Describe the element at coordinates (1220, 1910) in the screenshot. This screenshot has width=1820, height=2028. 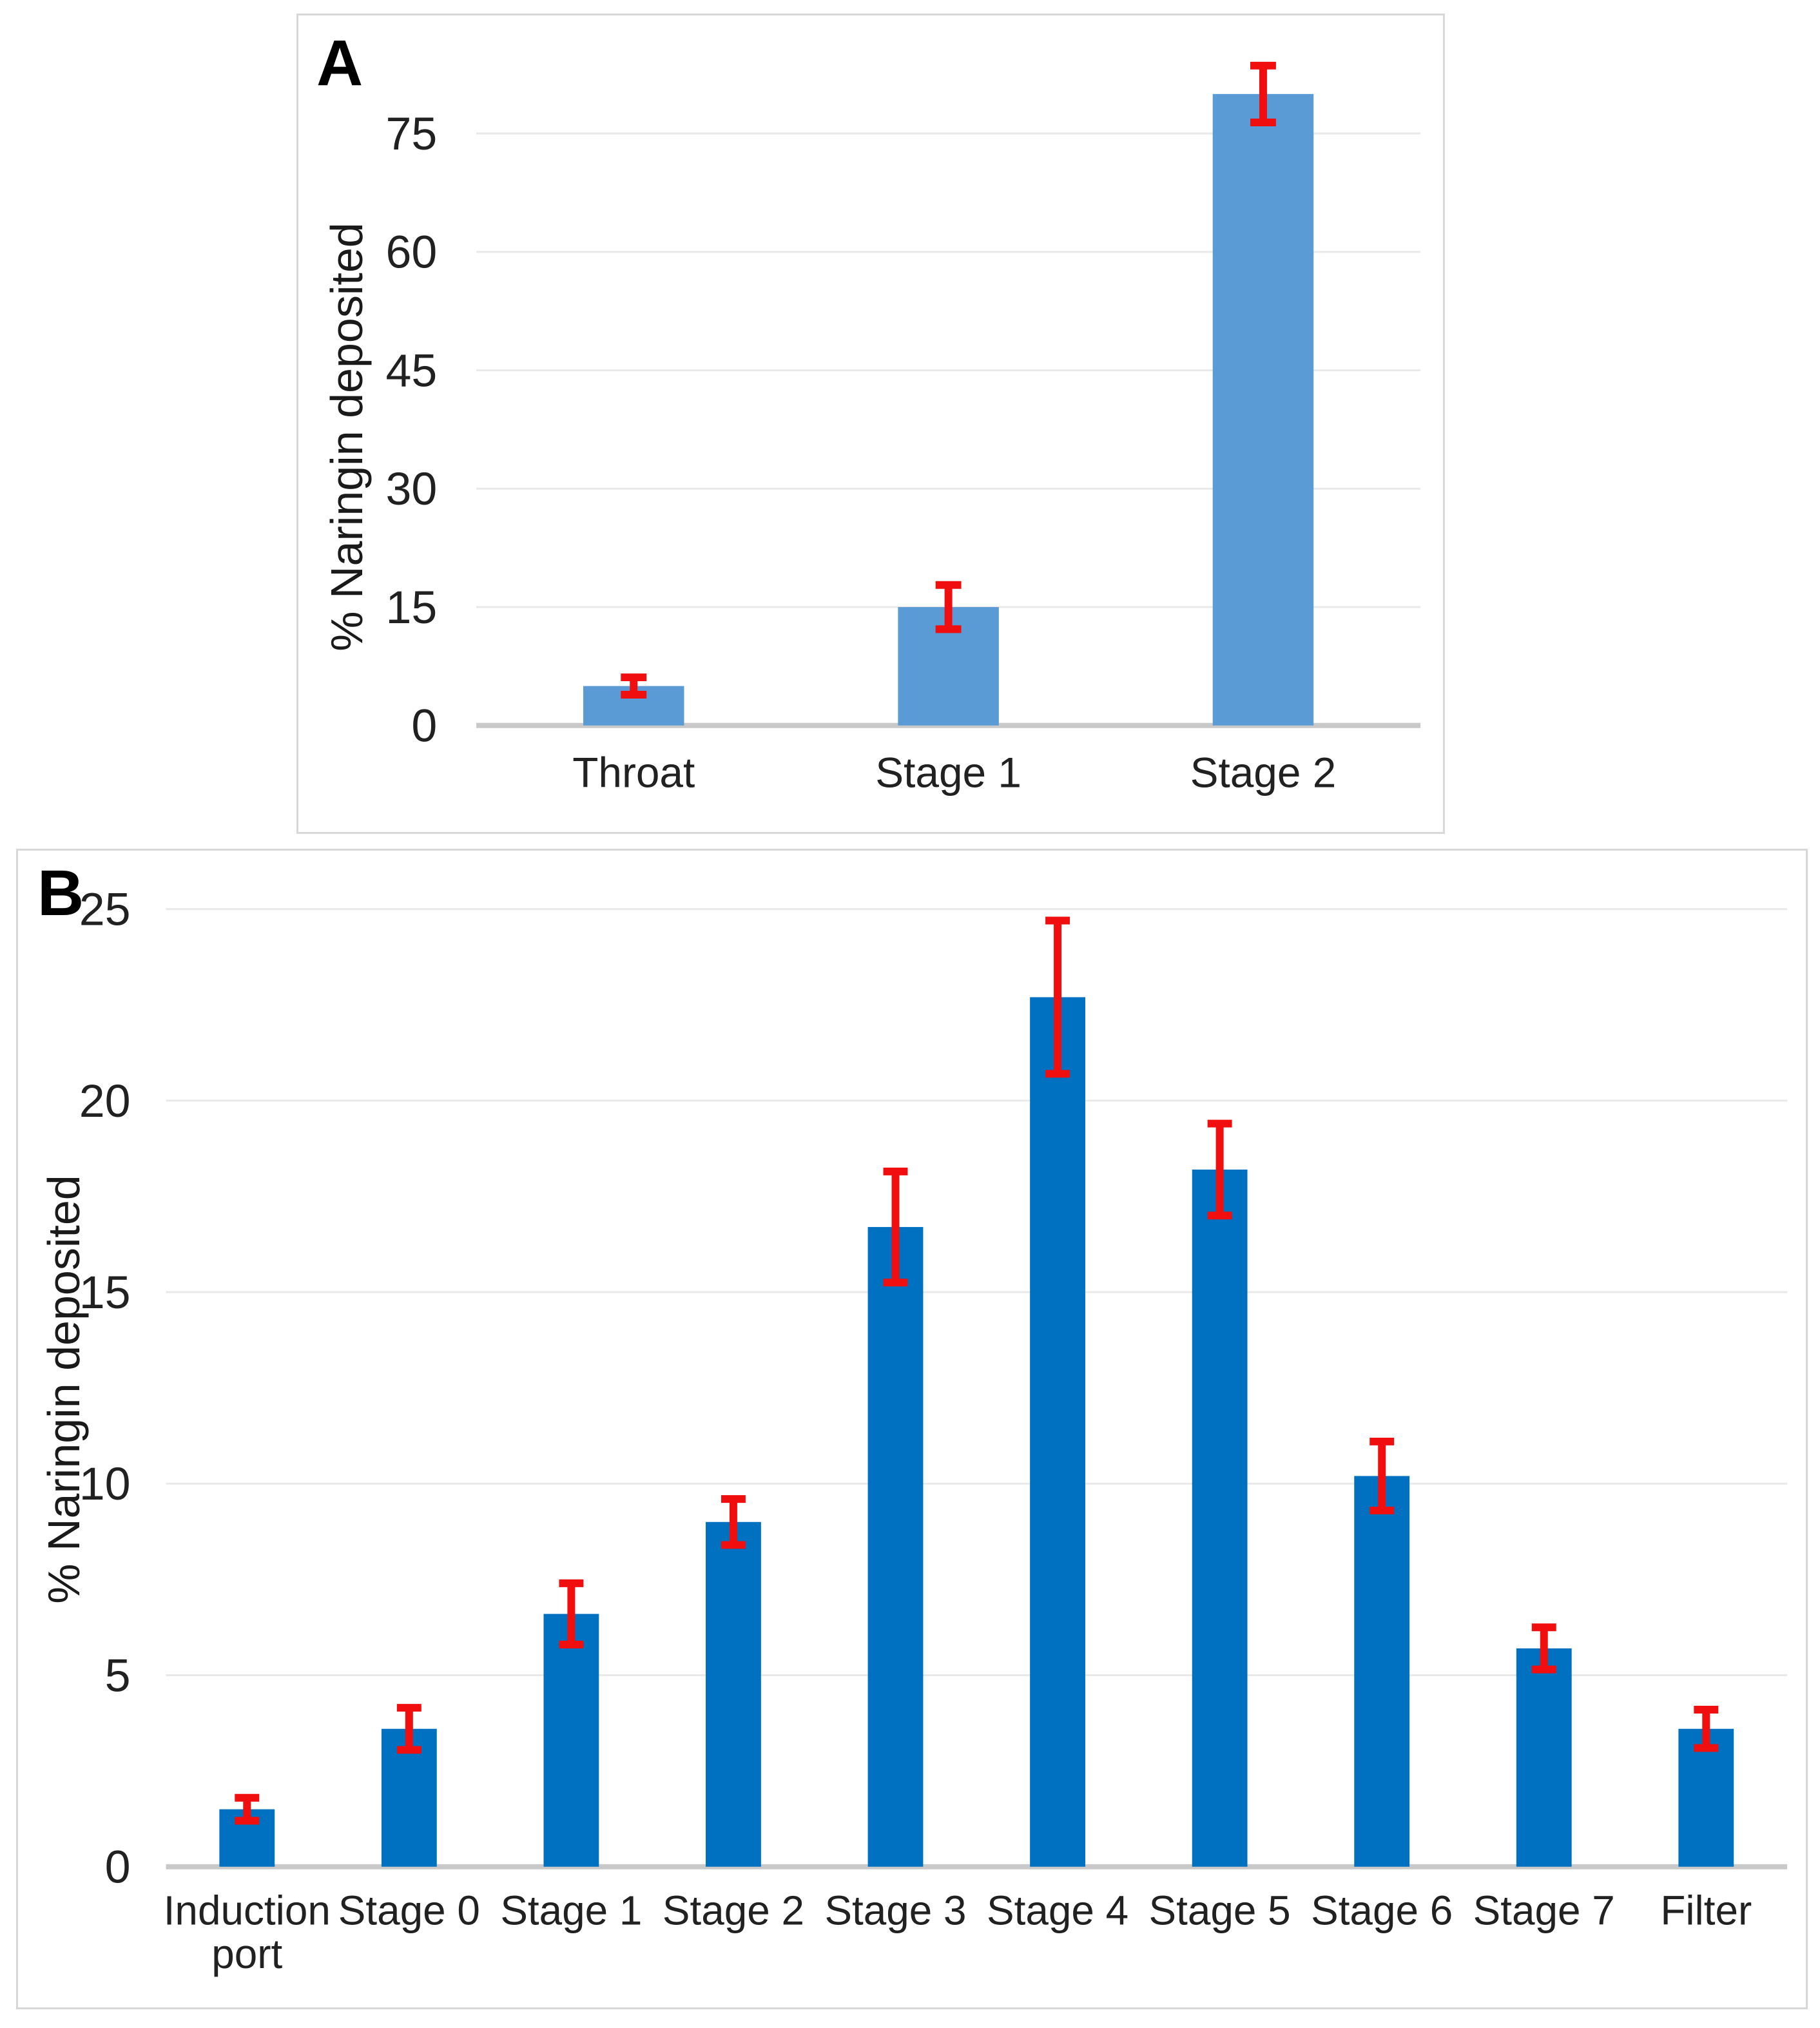
I see `x-tick-label-stage-5: Stage 5` at that location.